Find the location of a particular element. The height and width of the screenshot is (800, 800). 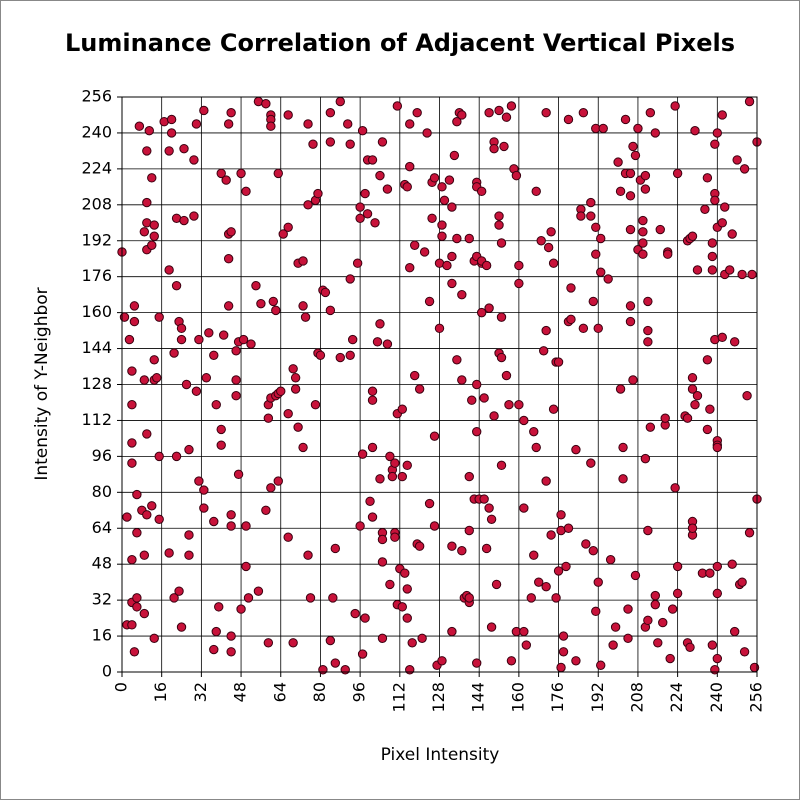

x-axis-label: Pixel Intensity is located at coordinates (440, 755).